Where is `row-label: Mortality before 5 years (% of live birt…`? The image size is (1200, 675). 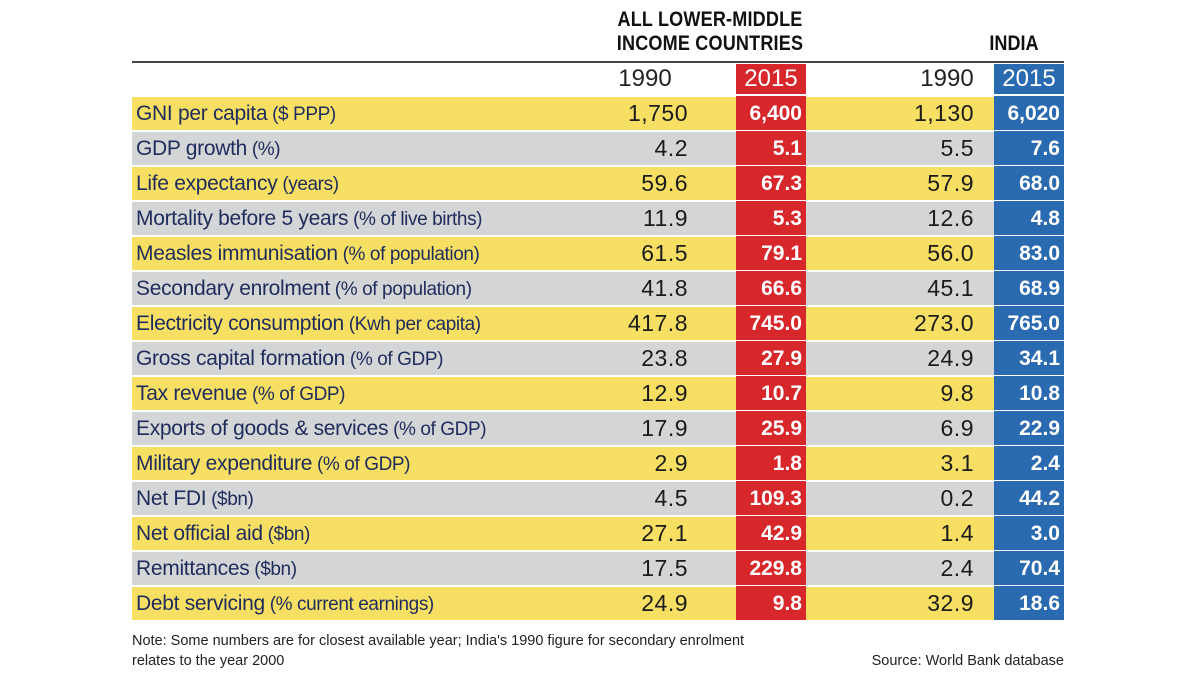
row-label: Mortality before 5 years (% of live birt… is located at coordinates (309, 218).